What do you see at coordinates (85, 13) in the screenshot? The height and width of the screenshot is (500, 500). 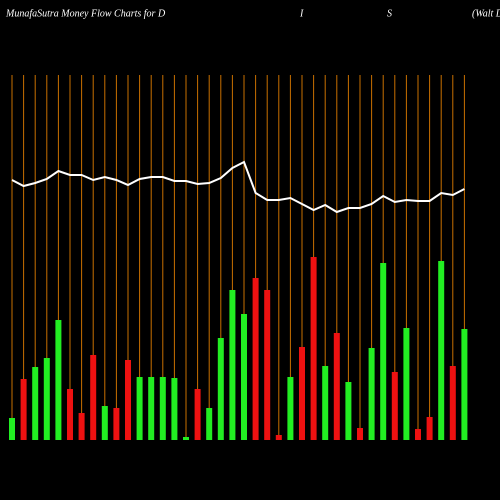 I see `title-part: MunafaSutra Money Flow Charts for D` at bounding box center [85, 13].